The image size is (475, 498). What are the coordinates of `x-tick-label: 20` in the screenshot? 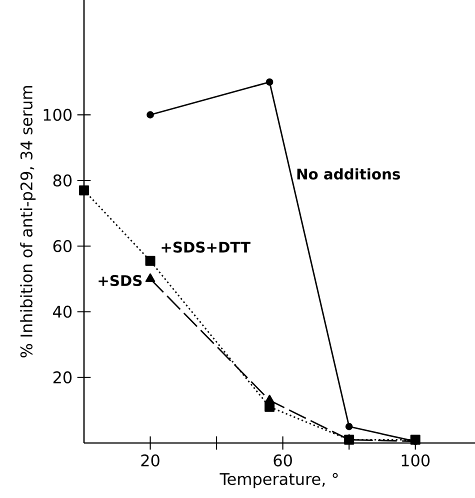 It's located at (150, 460).